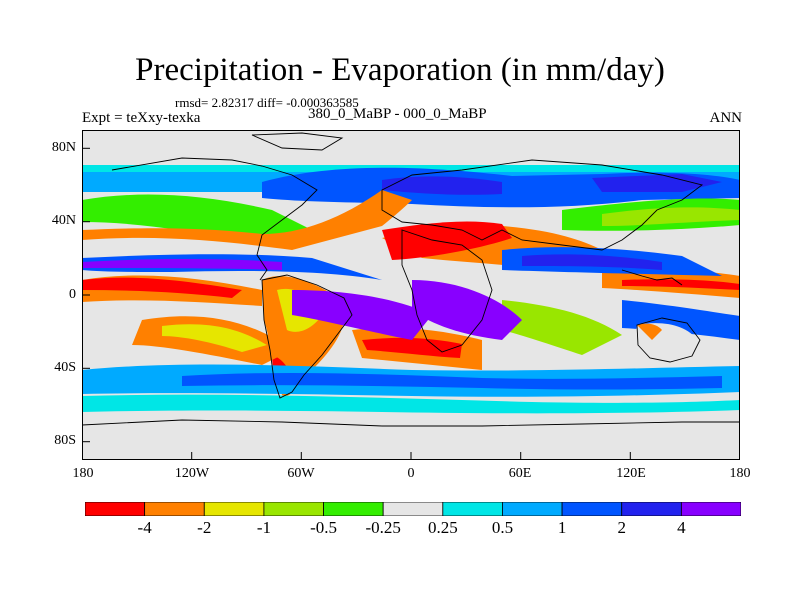  Describe the element at coordinates (141, 118) in the screenshot. I see `expt-label: Expt = teXxy-texka` at that location.